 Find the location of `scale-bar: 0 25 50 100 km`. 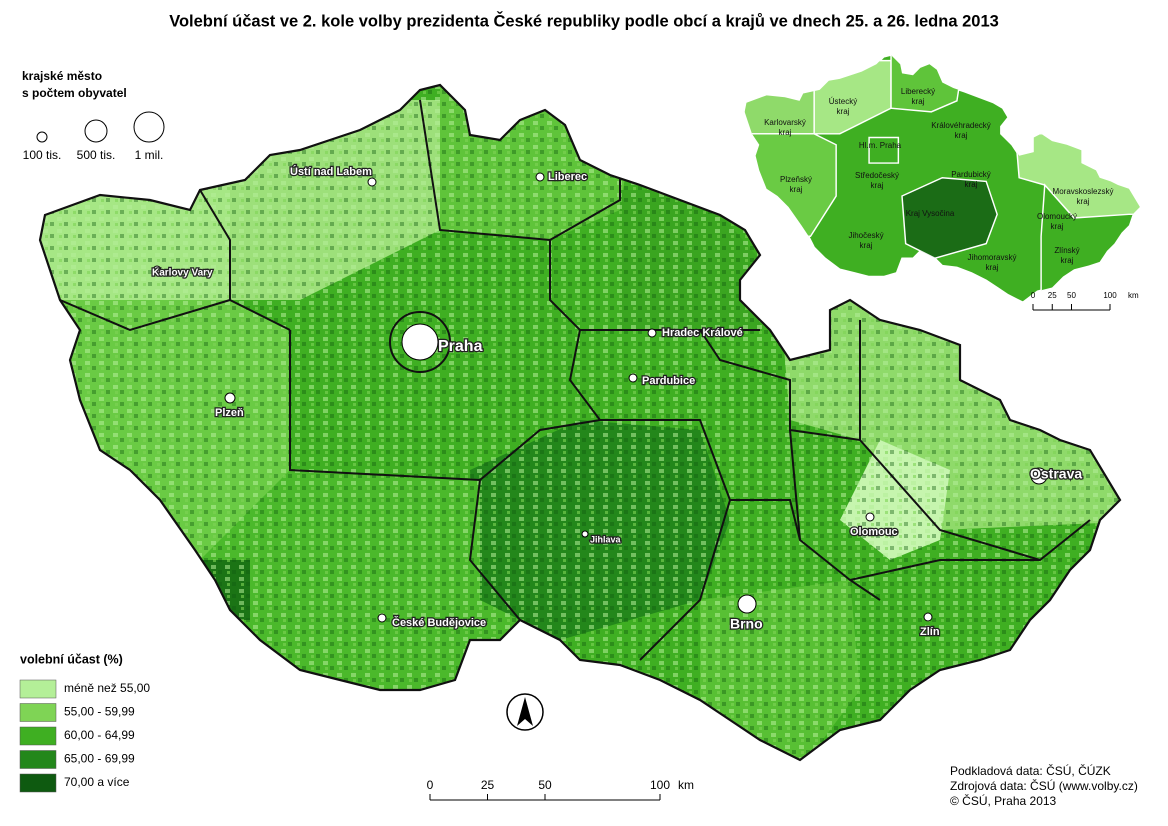

scale-bar: 0 25 50 100 km is located at coordinates (560, 789).